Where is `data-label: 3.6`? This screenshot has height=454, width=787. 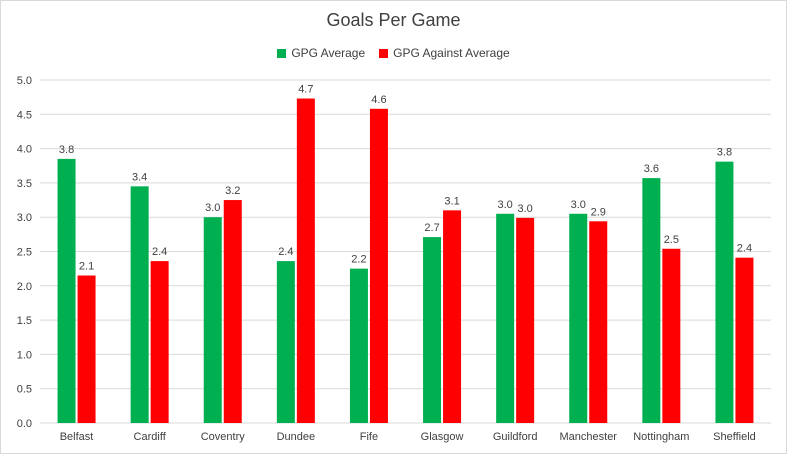
data-label: 3.6 is located at coordinates (651, 169).